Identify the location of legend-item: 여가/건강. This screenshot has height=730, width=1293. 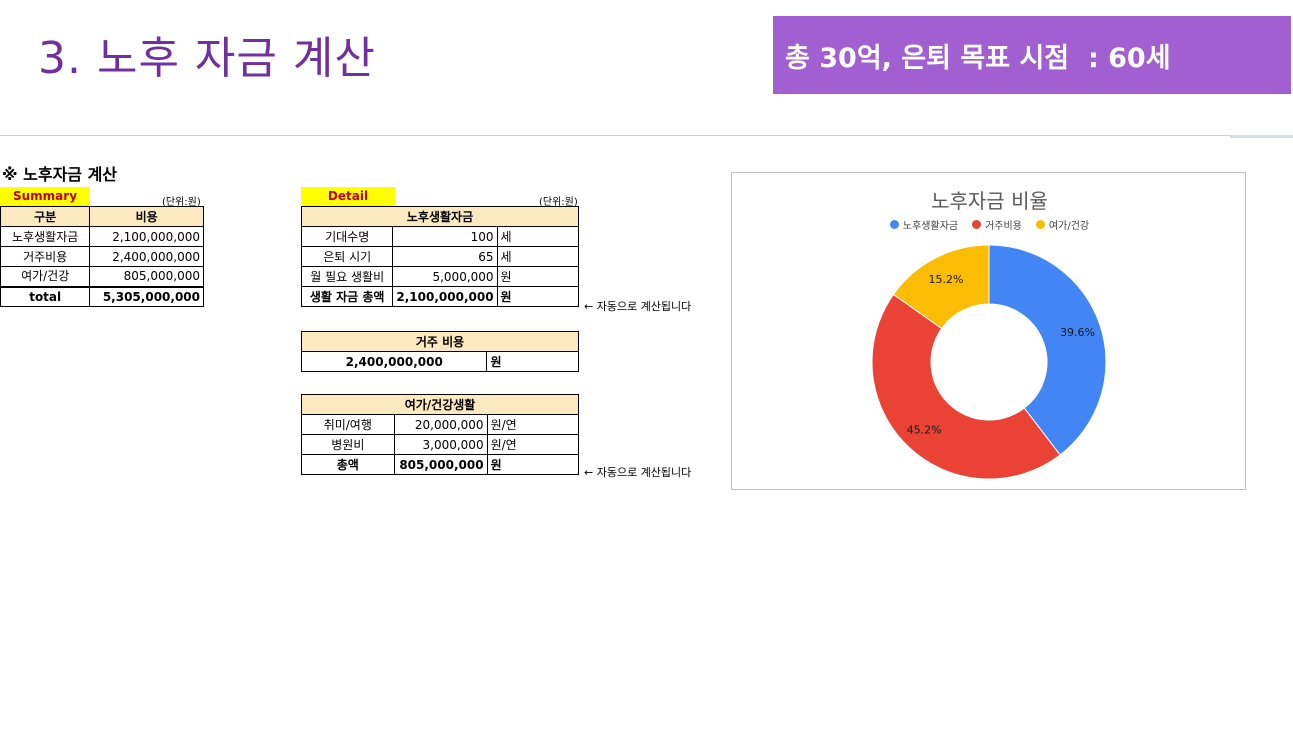
(1062, 224).